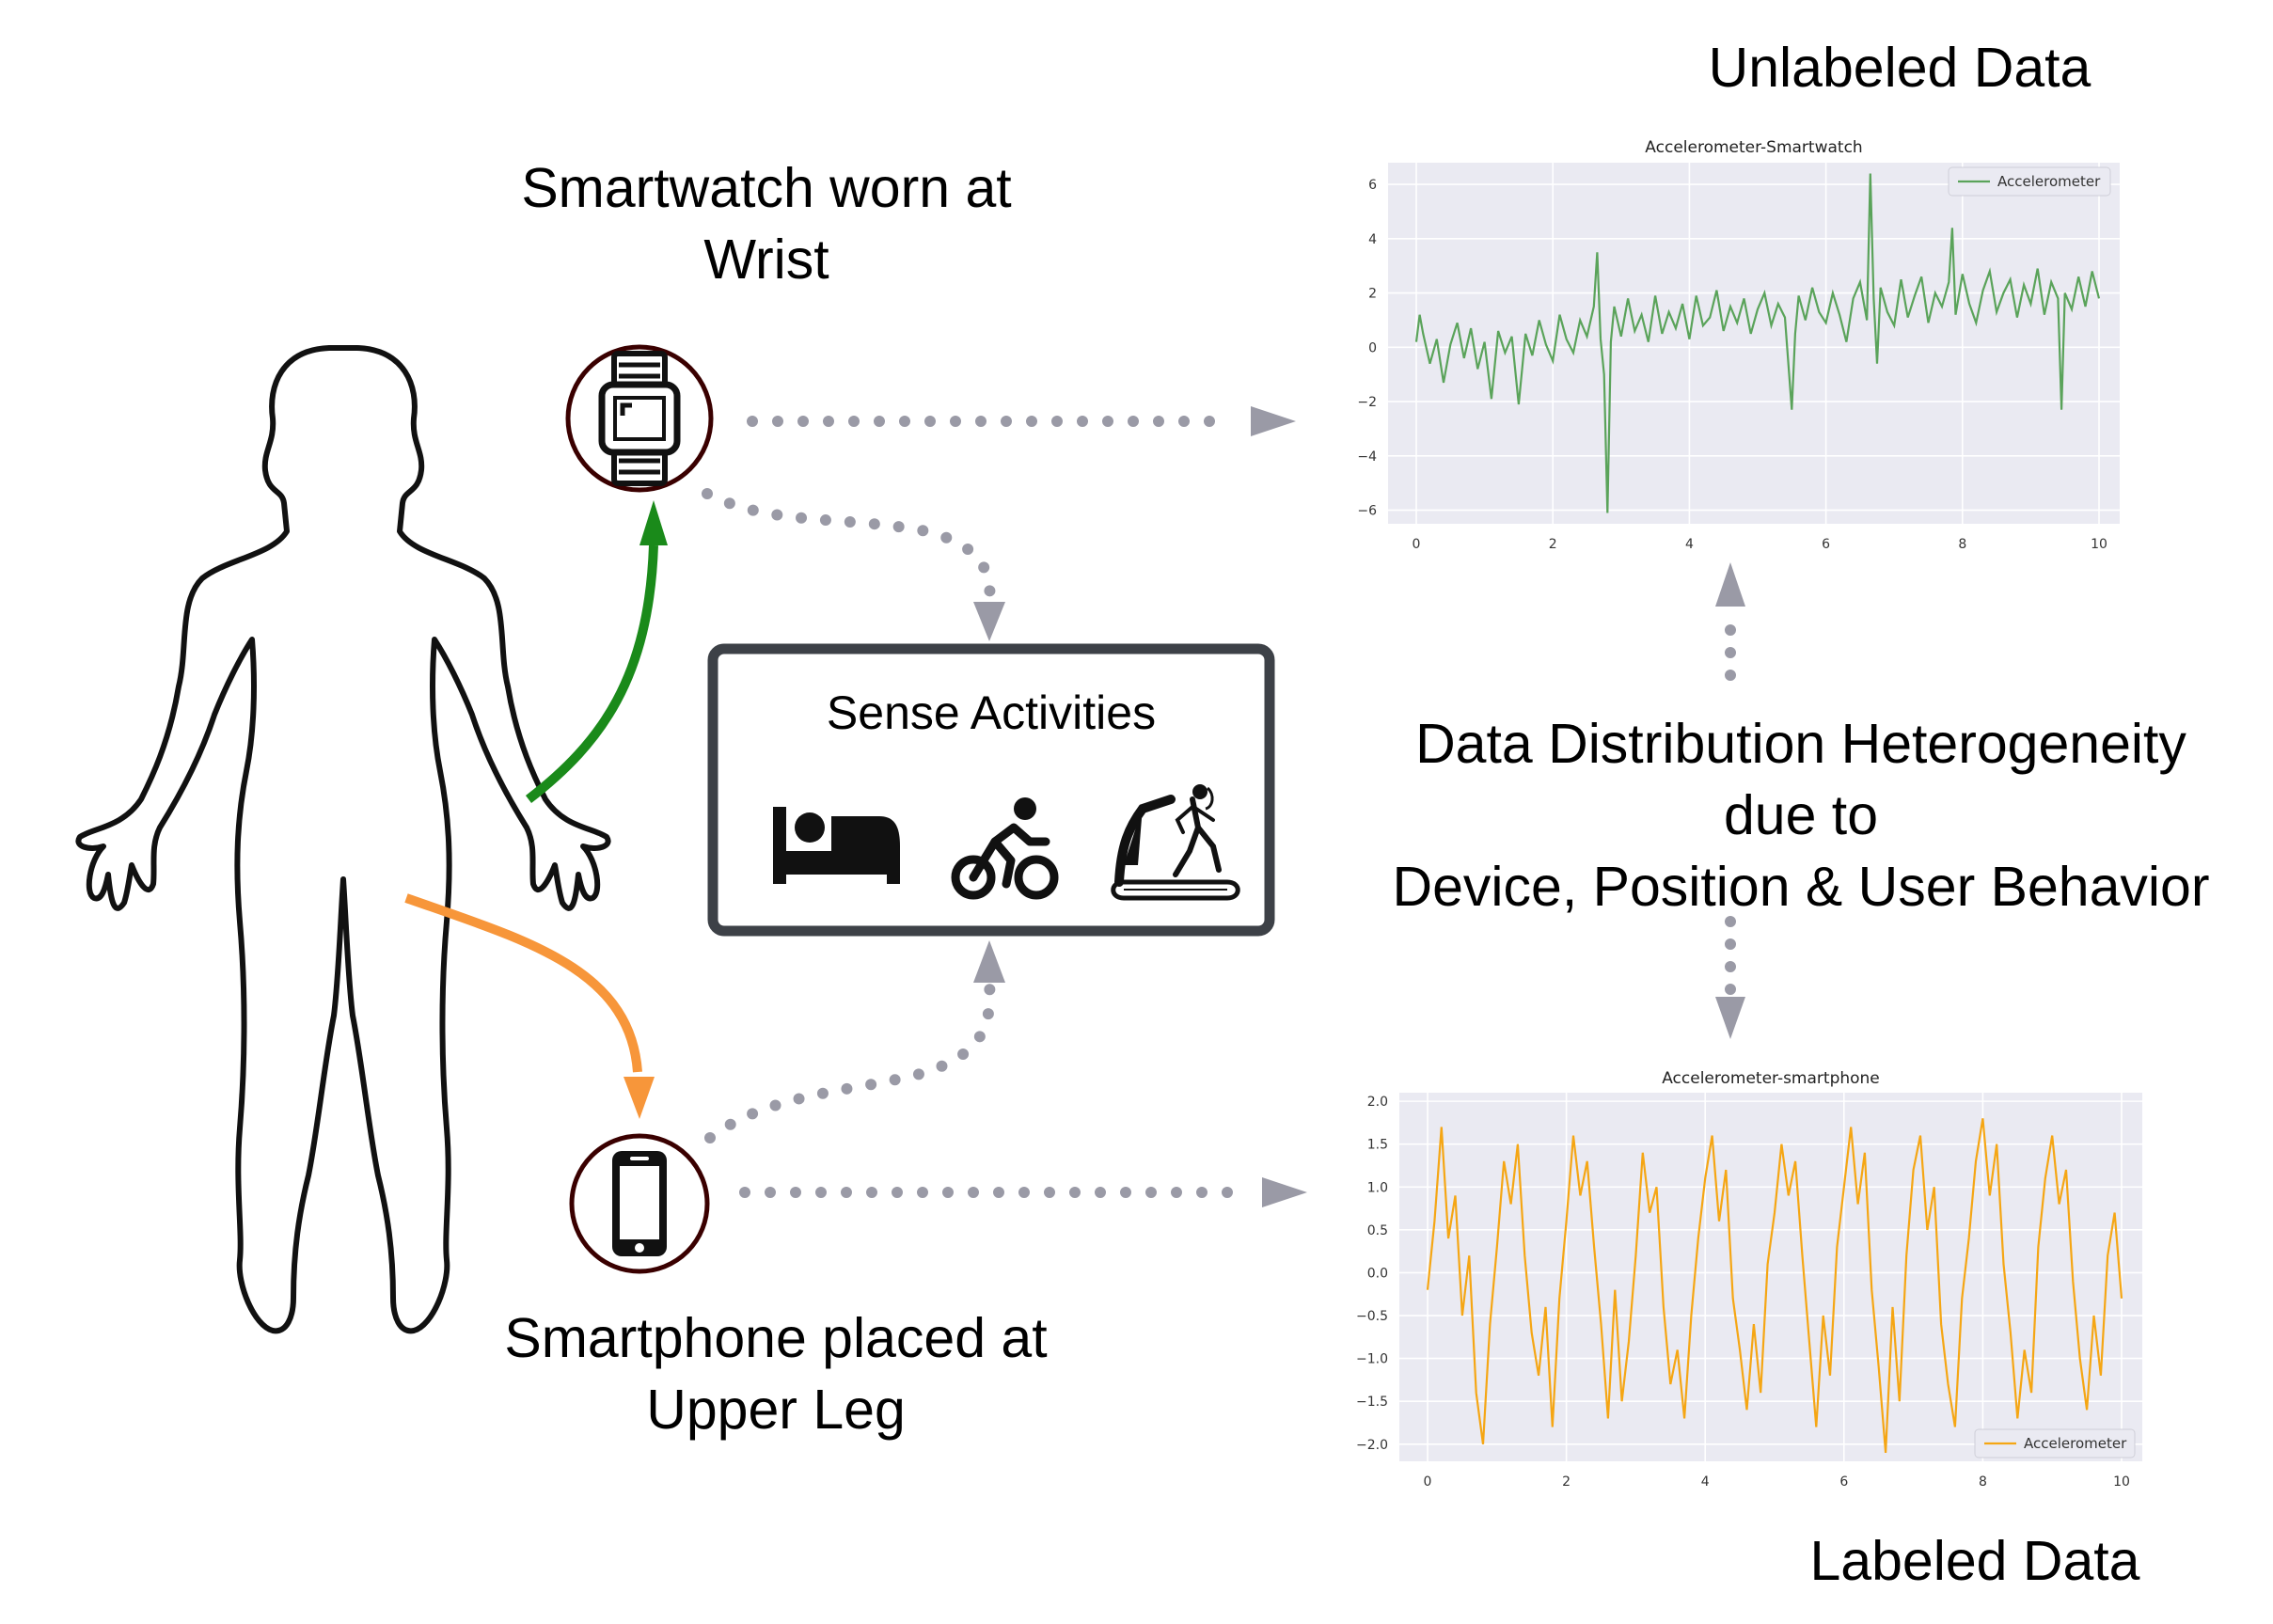  I want to click on dotted-arrow-watch-to-activities, so click(853, 564).